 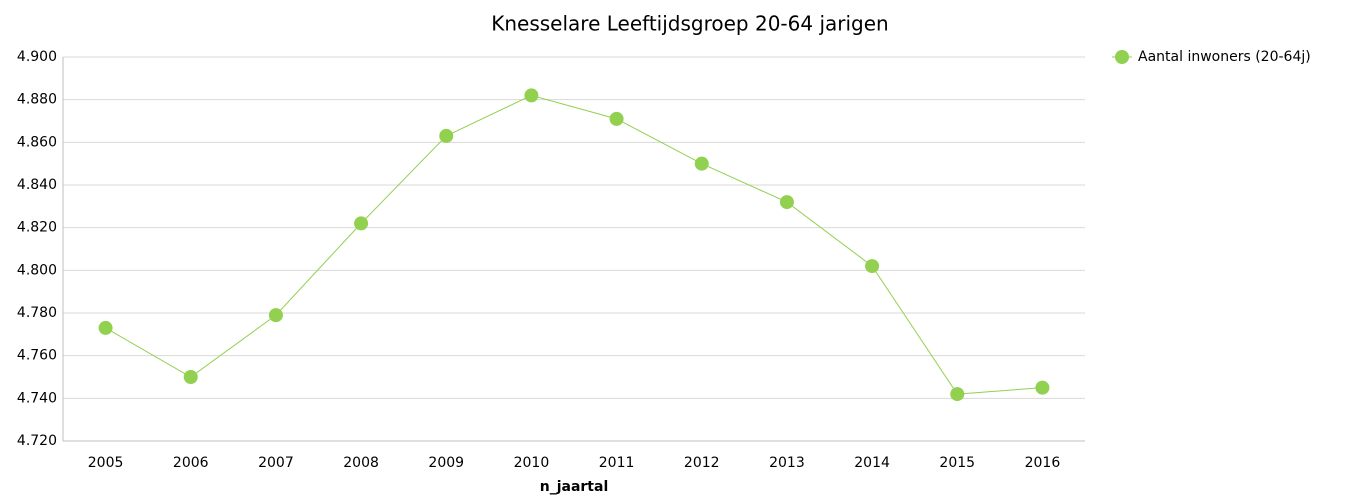 What do you see at coordinates (37, 398) in the screenshot?
I see `y-tick-label: 4.740` at bounding box center [37, 398].